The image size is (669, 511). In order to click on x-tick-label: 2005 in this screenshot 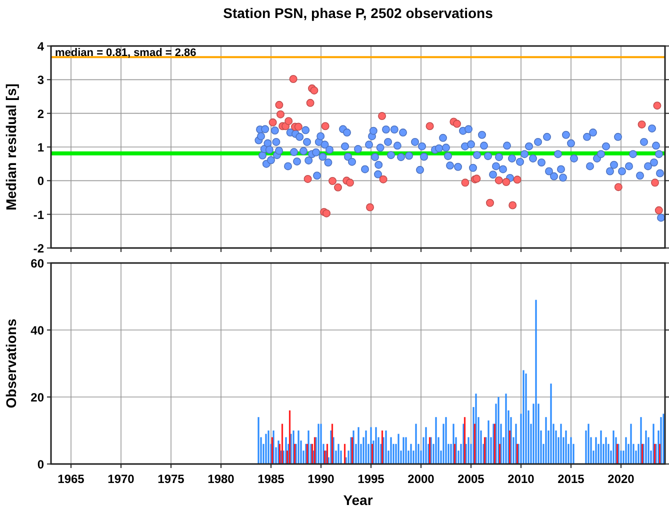, I will do `click(471, 479)`.